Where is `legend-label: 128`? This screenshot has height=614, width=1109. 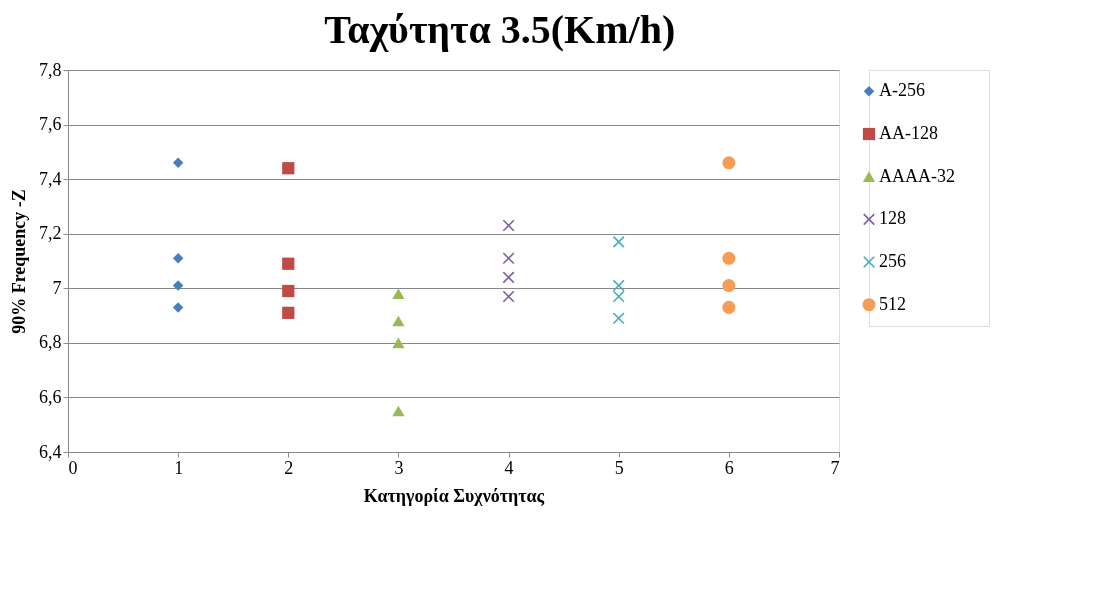
legend-label: 128 is located at coordinates (892, 218).